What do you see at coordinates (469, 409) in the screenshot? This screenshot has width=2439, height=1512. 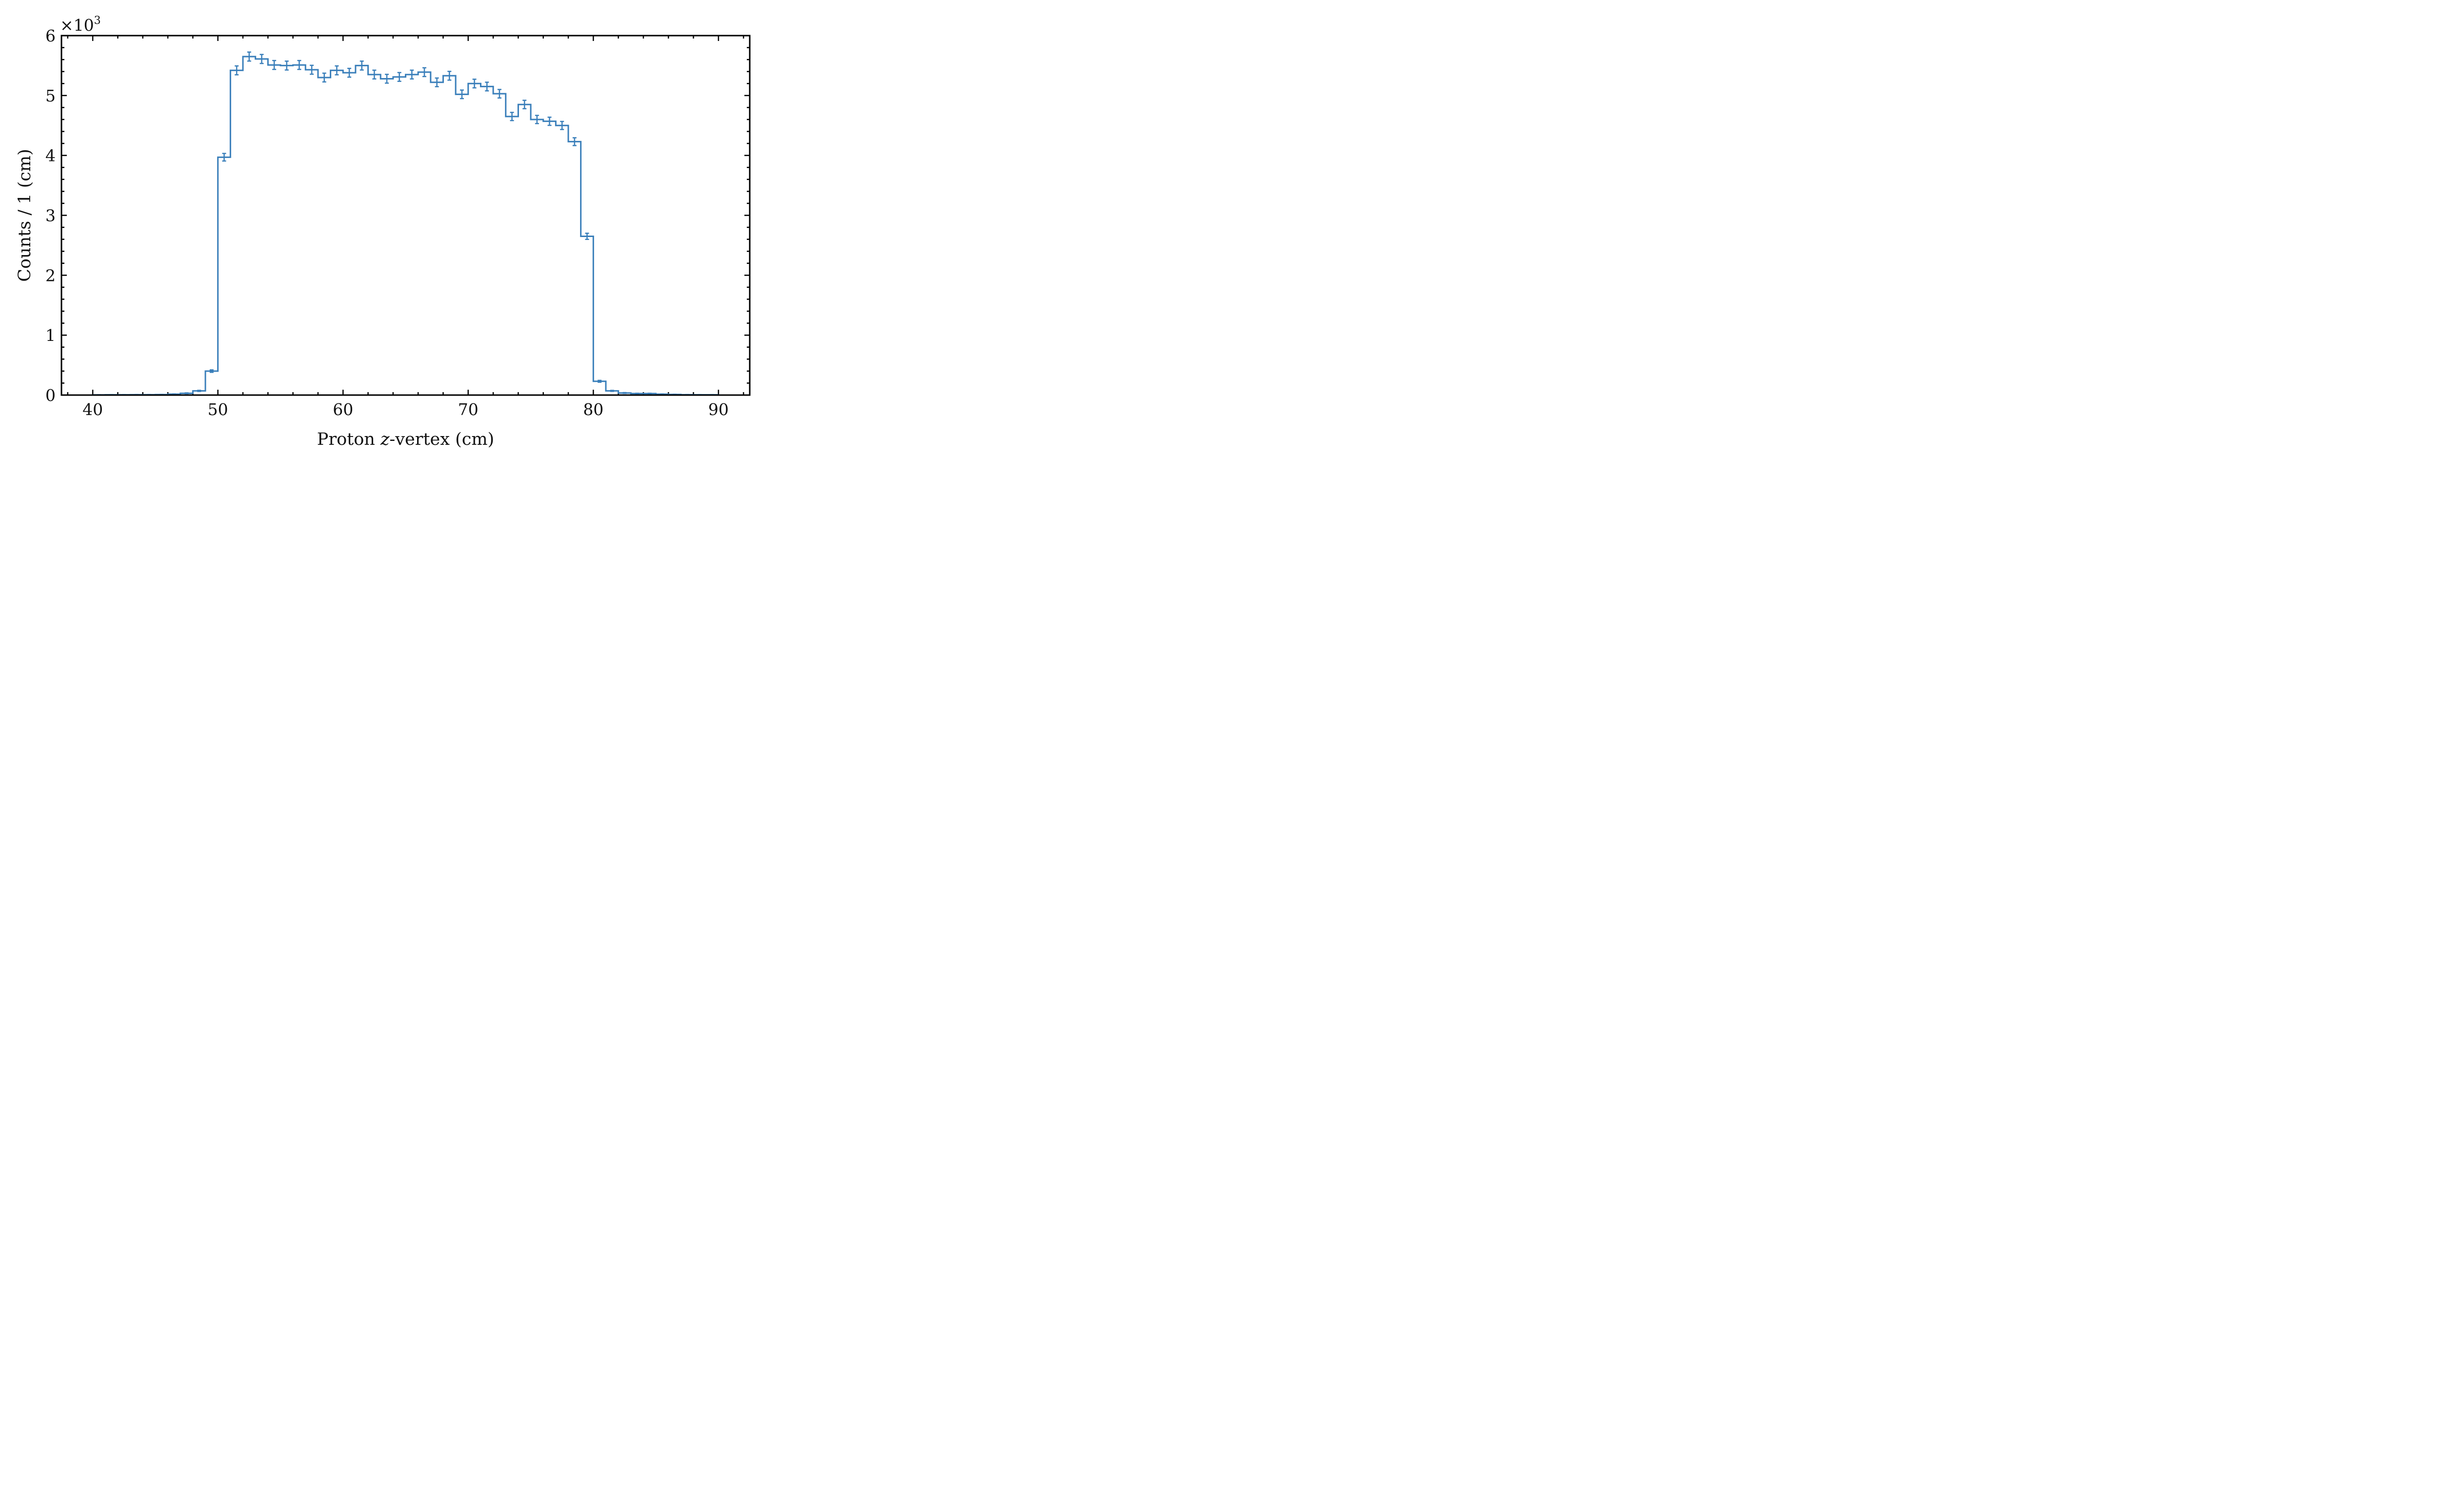 I see `x-tick-label: 70` at bounding box center [469, 409].